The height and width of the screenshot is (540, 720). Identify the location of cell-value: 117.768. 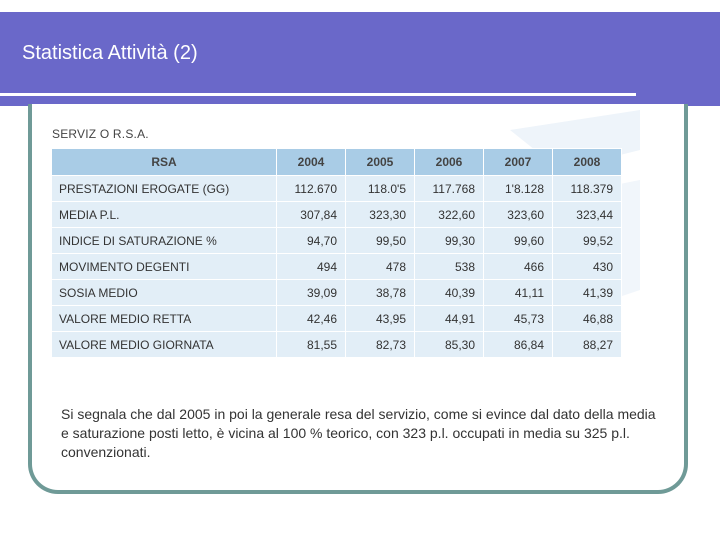
(449, 188).